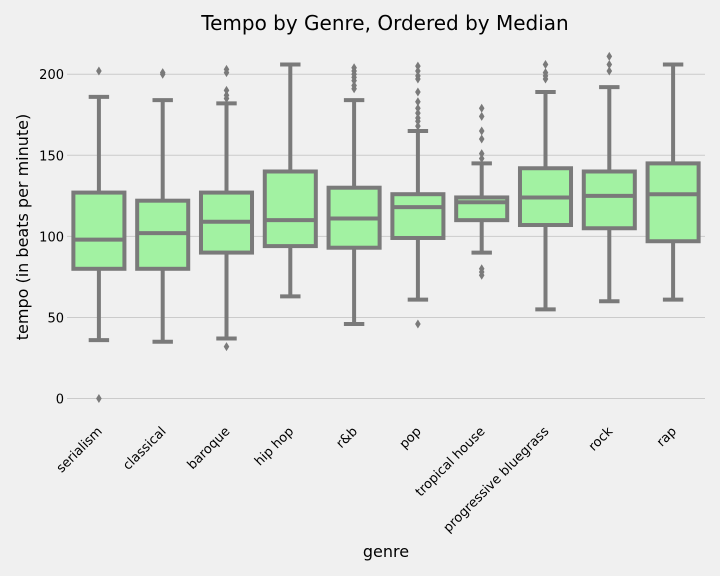  What do you see at coordinates (80, 450) in the screenshot?
I see `x-tick-label: serialism` at bounding box center [80, 450].